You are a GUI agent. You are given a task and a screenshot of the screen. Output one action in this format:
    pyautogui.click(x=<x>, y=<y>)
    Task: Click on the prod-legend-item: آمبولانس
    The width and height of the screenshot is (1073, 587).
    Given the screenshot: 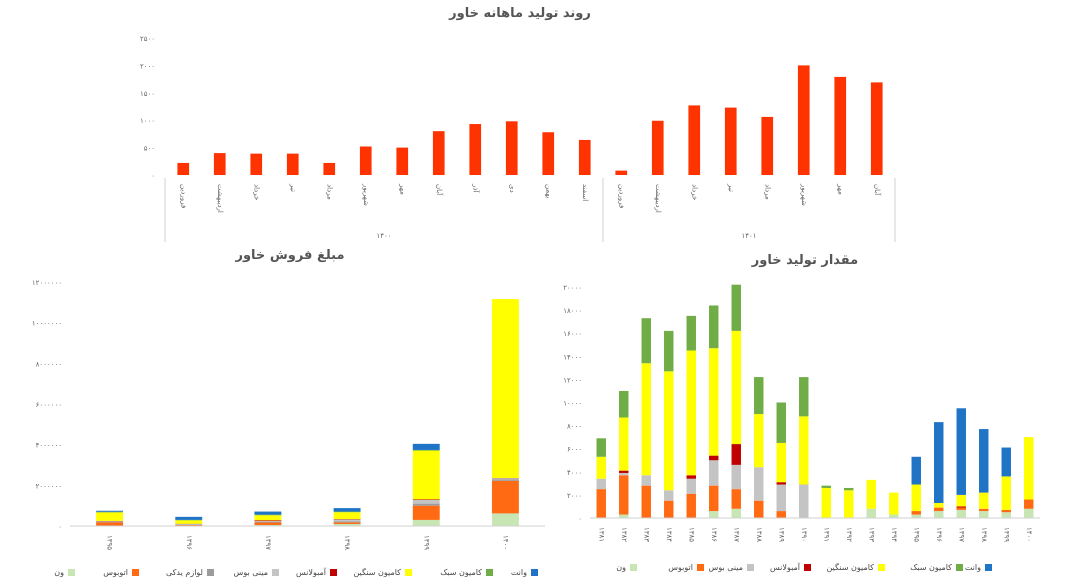 What is the action you would take?
    pyautogui.click(x=790, y=567)
    